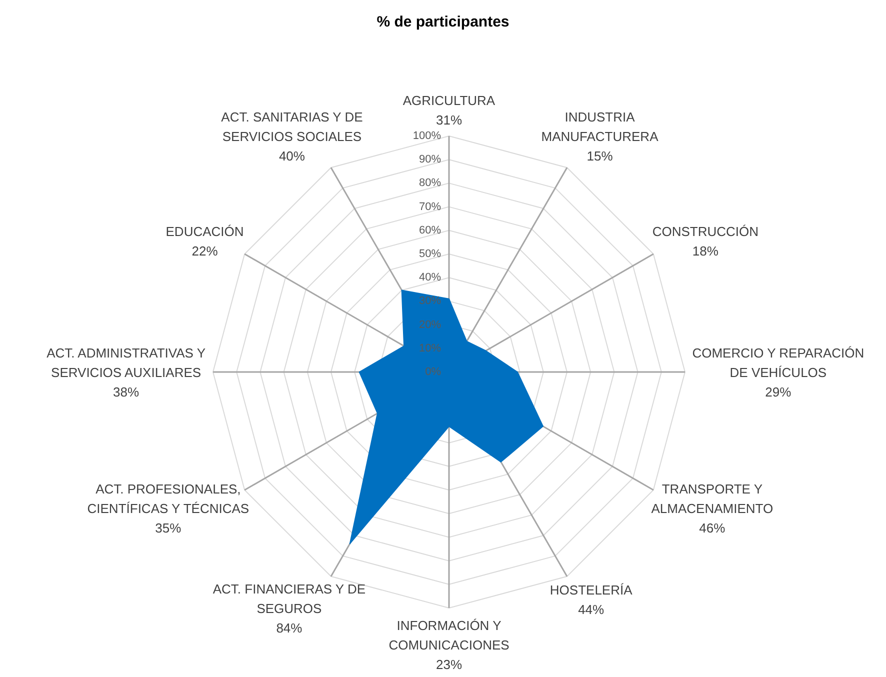 This screenshot has height=677, width=886. Describe the element at coordinates (778, 372) in the screenshot. I see `spoke-label: COMERCIO Y REPARACIÓN DE VEHÍCULOS 29%` at that location.